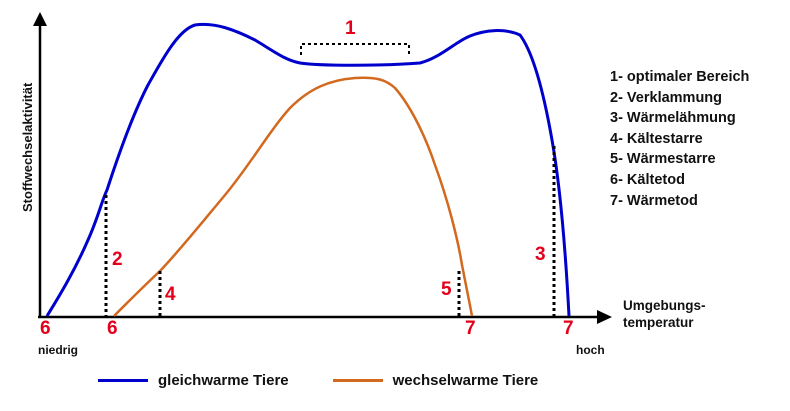 The height and width of the screenshot is (411, 790). What do you see at coordinates (123, 380) in the screenshot?
I see `legend-swatch-blue` at bounding box center [123, 380].